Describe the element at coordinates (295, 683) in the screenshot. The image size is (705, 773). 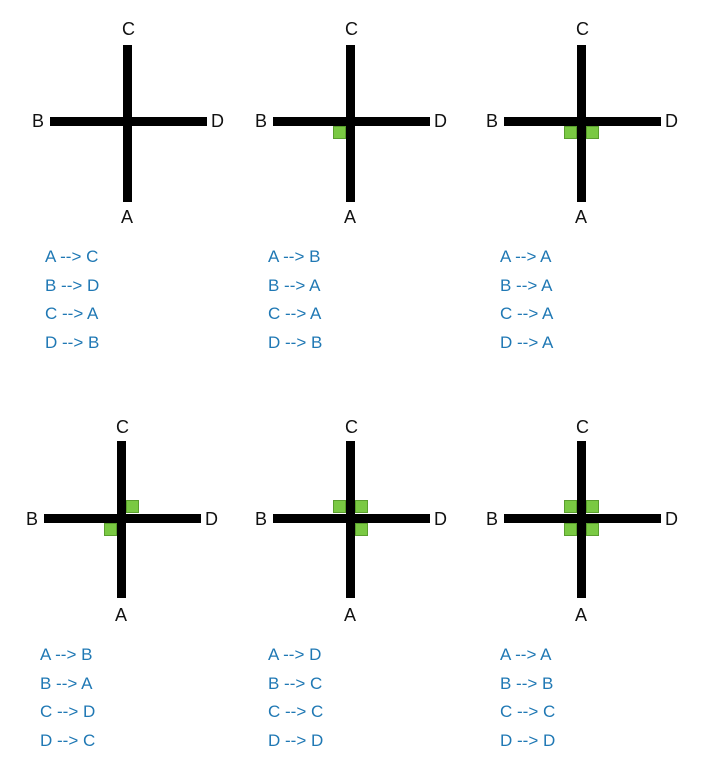
I see `rule-item: B --> C` at that location.